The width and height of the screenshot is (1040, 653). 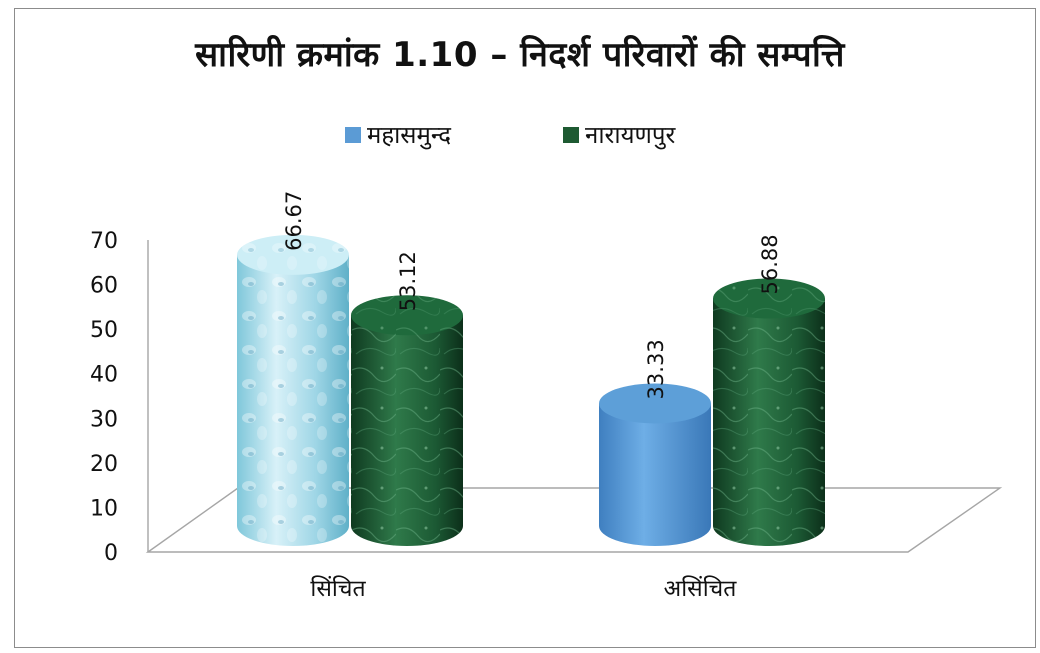 What do you see at coordinates (701, 588) in the screenshot?
I see `x-tick-label: असिंचित` at bounding box center [701, 588].